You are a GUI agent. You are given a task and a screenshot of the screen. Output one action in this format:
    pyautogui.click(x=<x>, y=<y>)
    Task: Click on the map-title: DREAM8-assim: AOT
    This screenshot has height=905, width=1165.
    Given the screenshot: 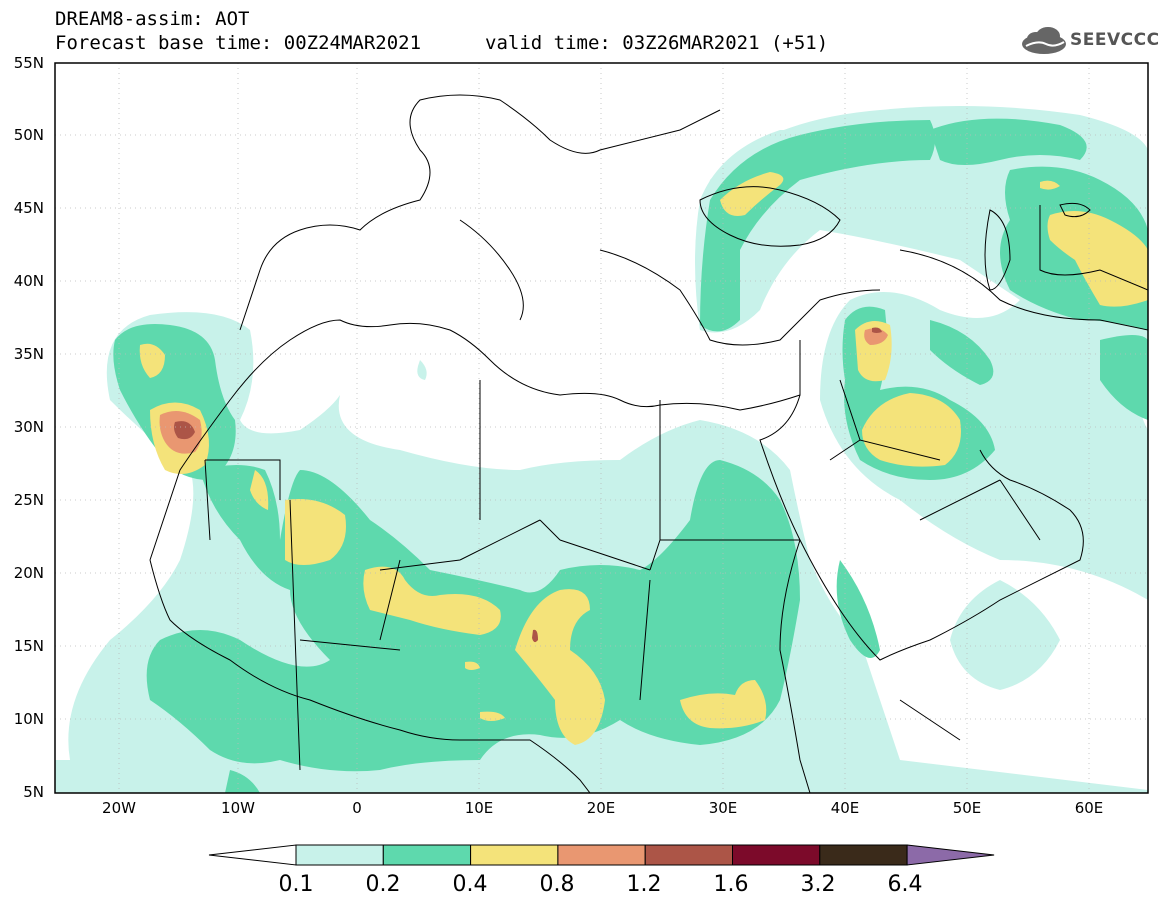 What is the action you would take?
    pyautogui.click(x=152, y=19)
    